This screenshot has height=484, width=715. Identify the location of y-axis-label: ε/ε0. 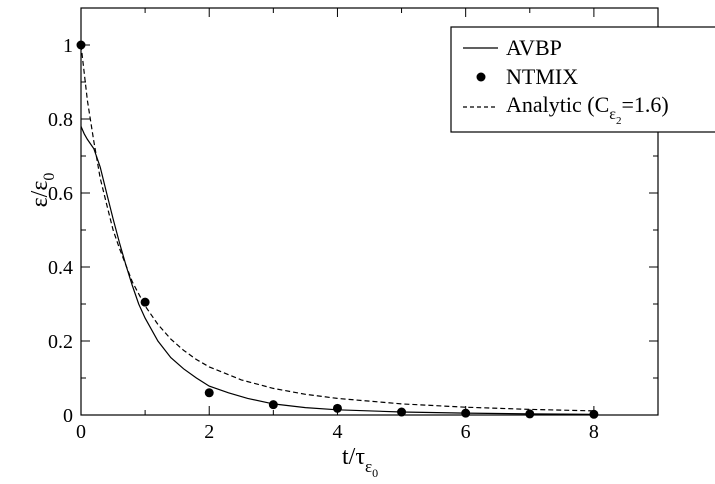
(42, 190).